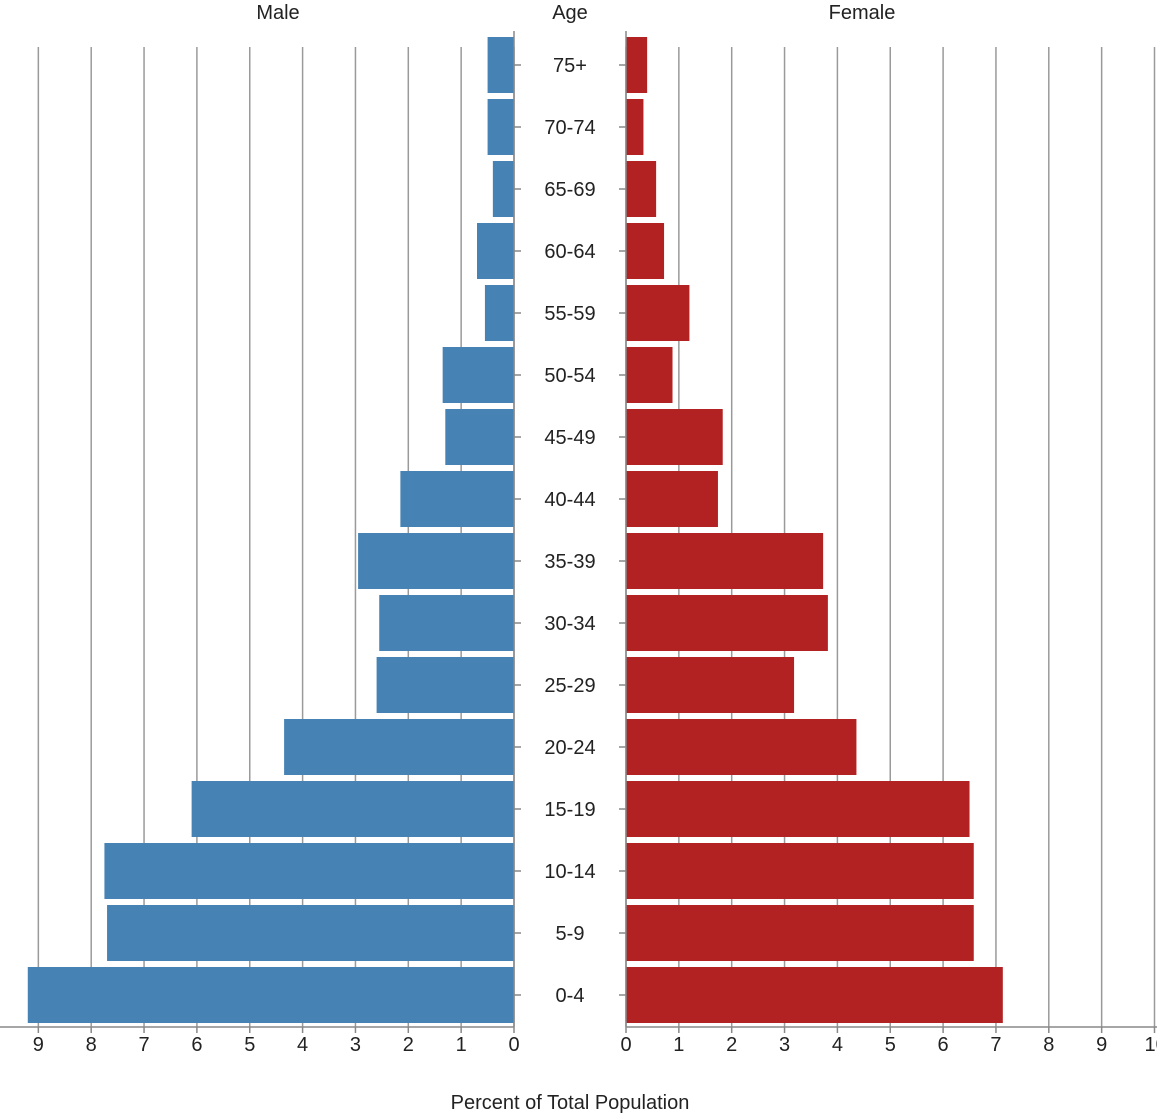 The height and width of the screenshot is (1115, 1157). What do you see at coordinates (569, 128) in the screenshot?
I see `age-label: 70-74` at bounding box center [569, 128].